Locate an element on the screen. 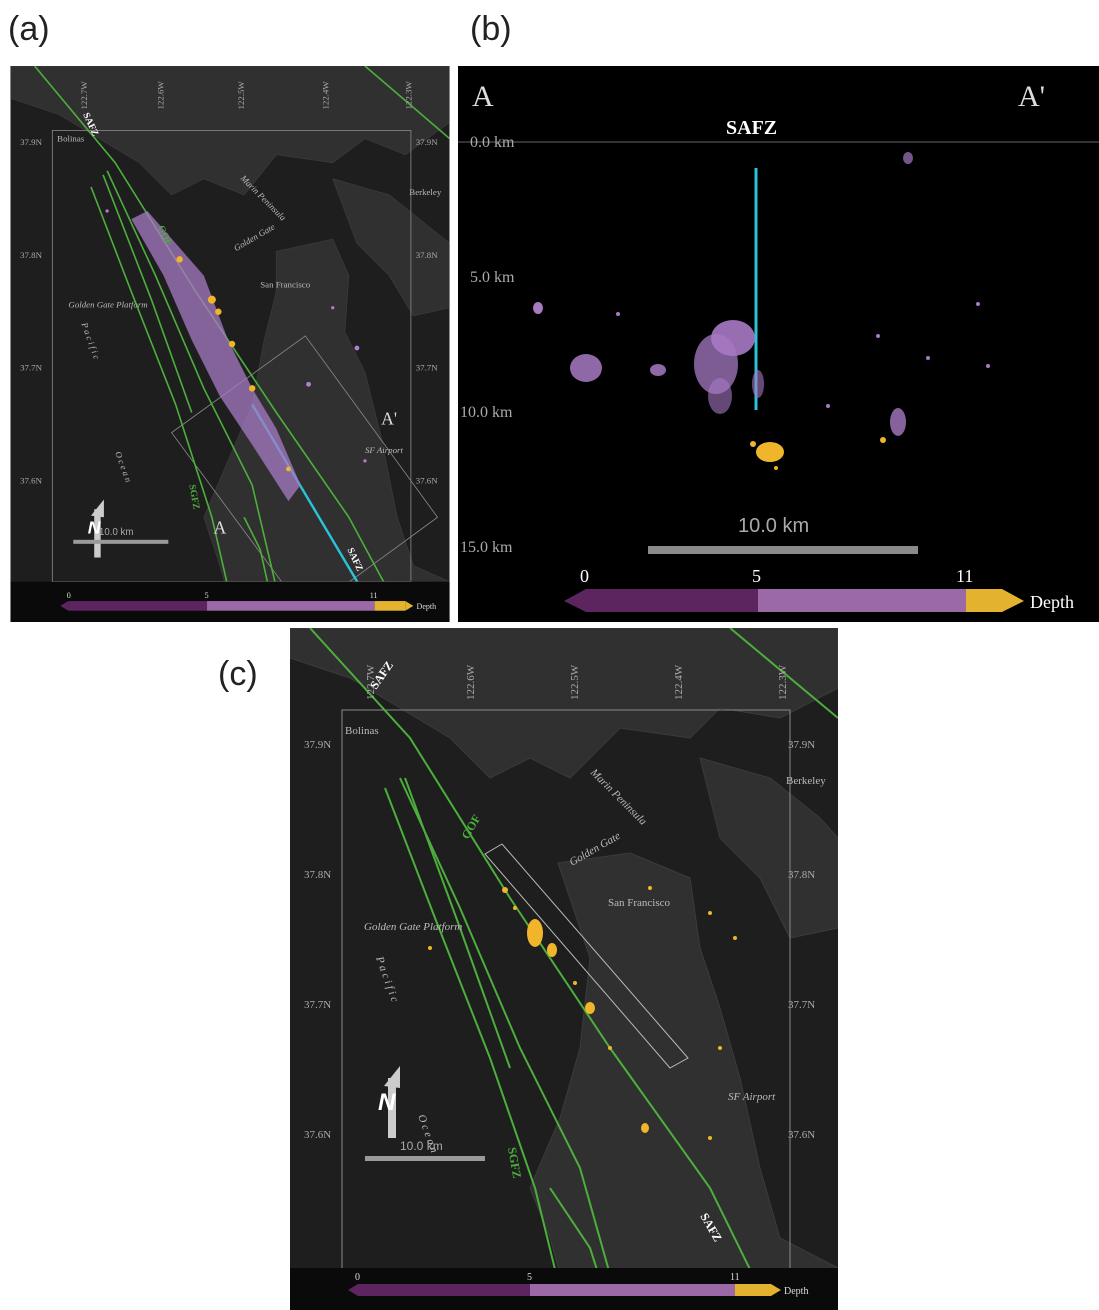 This screenshot has height=1310, width=1099. section-corner-a-prime: A' is located at coordinates (1031, 96).